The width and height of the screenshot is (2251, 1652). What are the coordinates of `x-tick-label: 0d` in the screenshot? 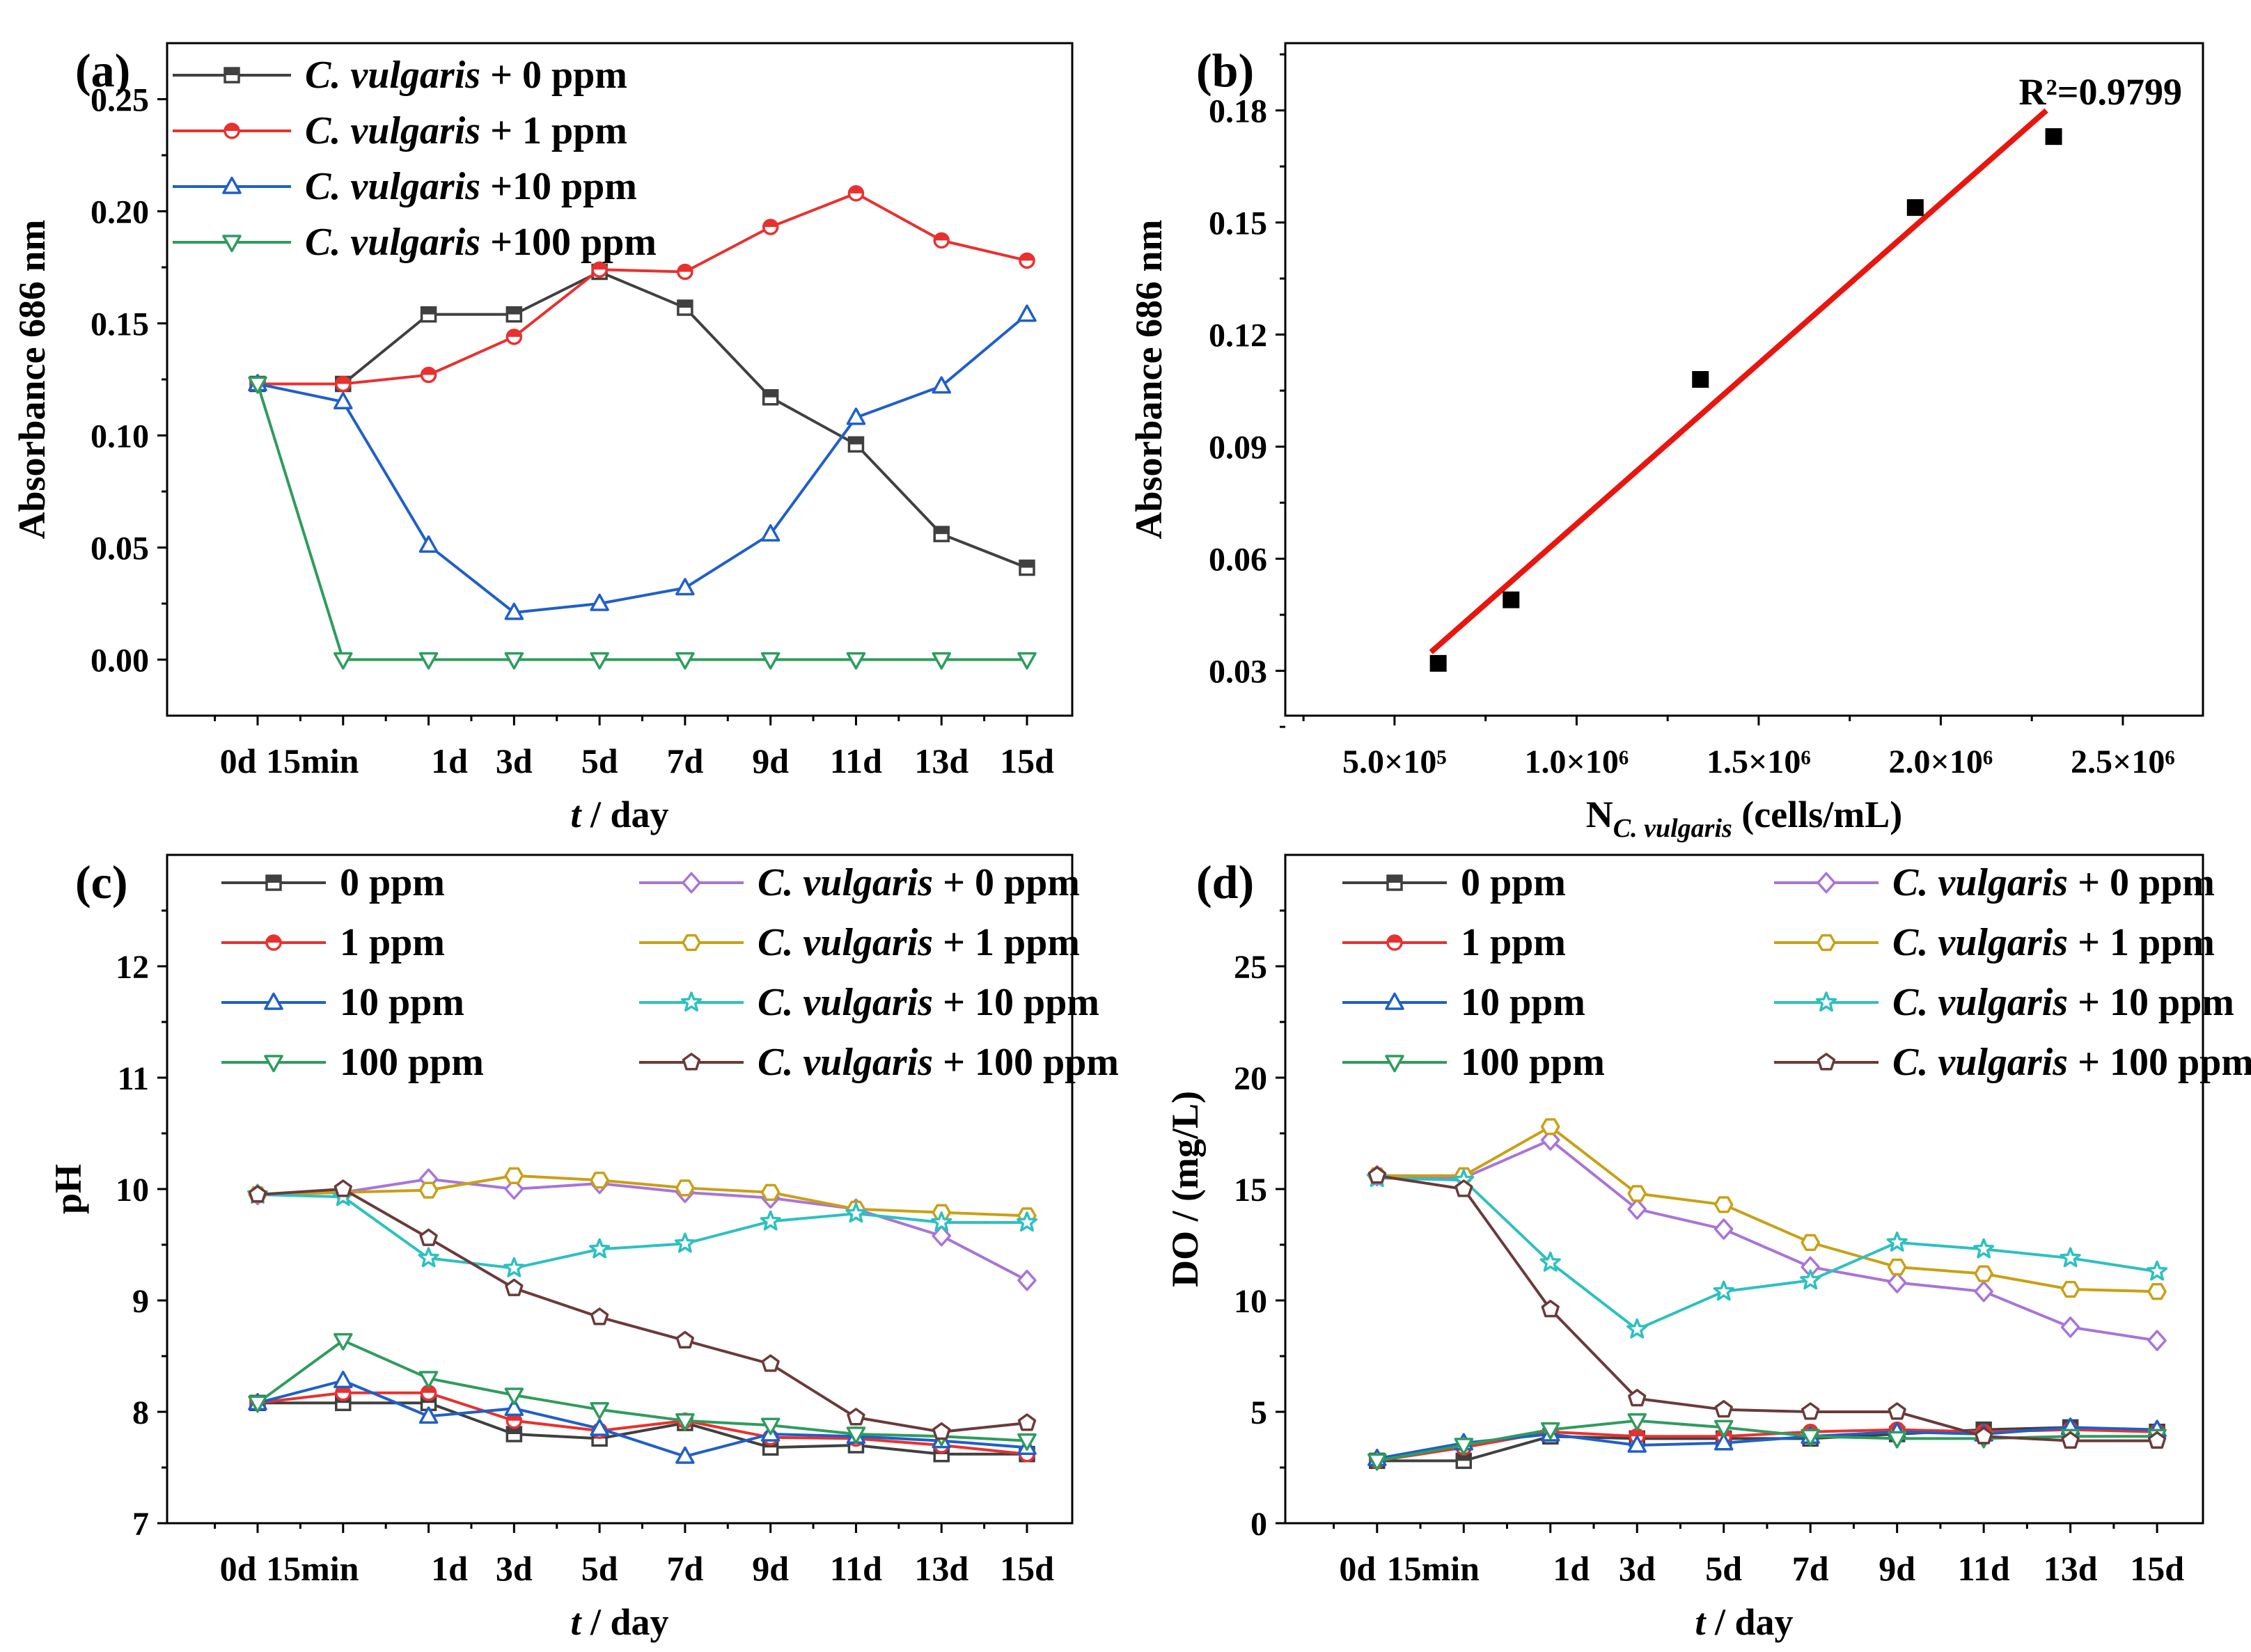 It's located at (1357, 1569).